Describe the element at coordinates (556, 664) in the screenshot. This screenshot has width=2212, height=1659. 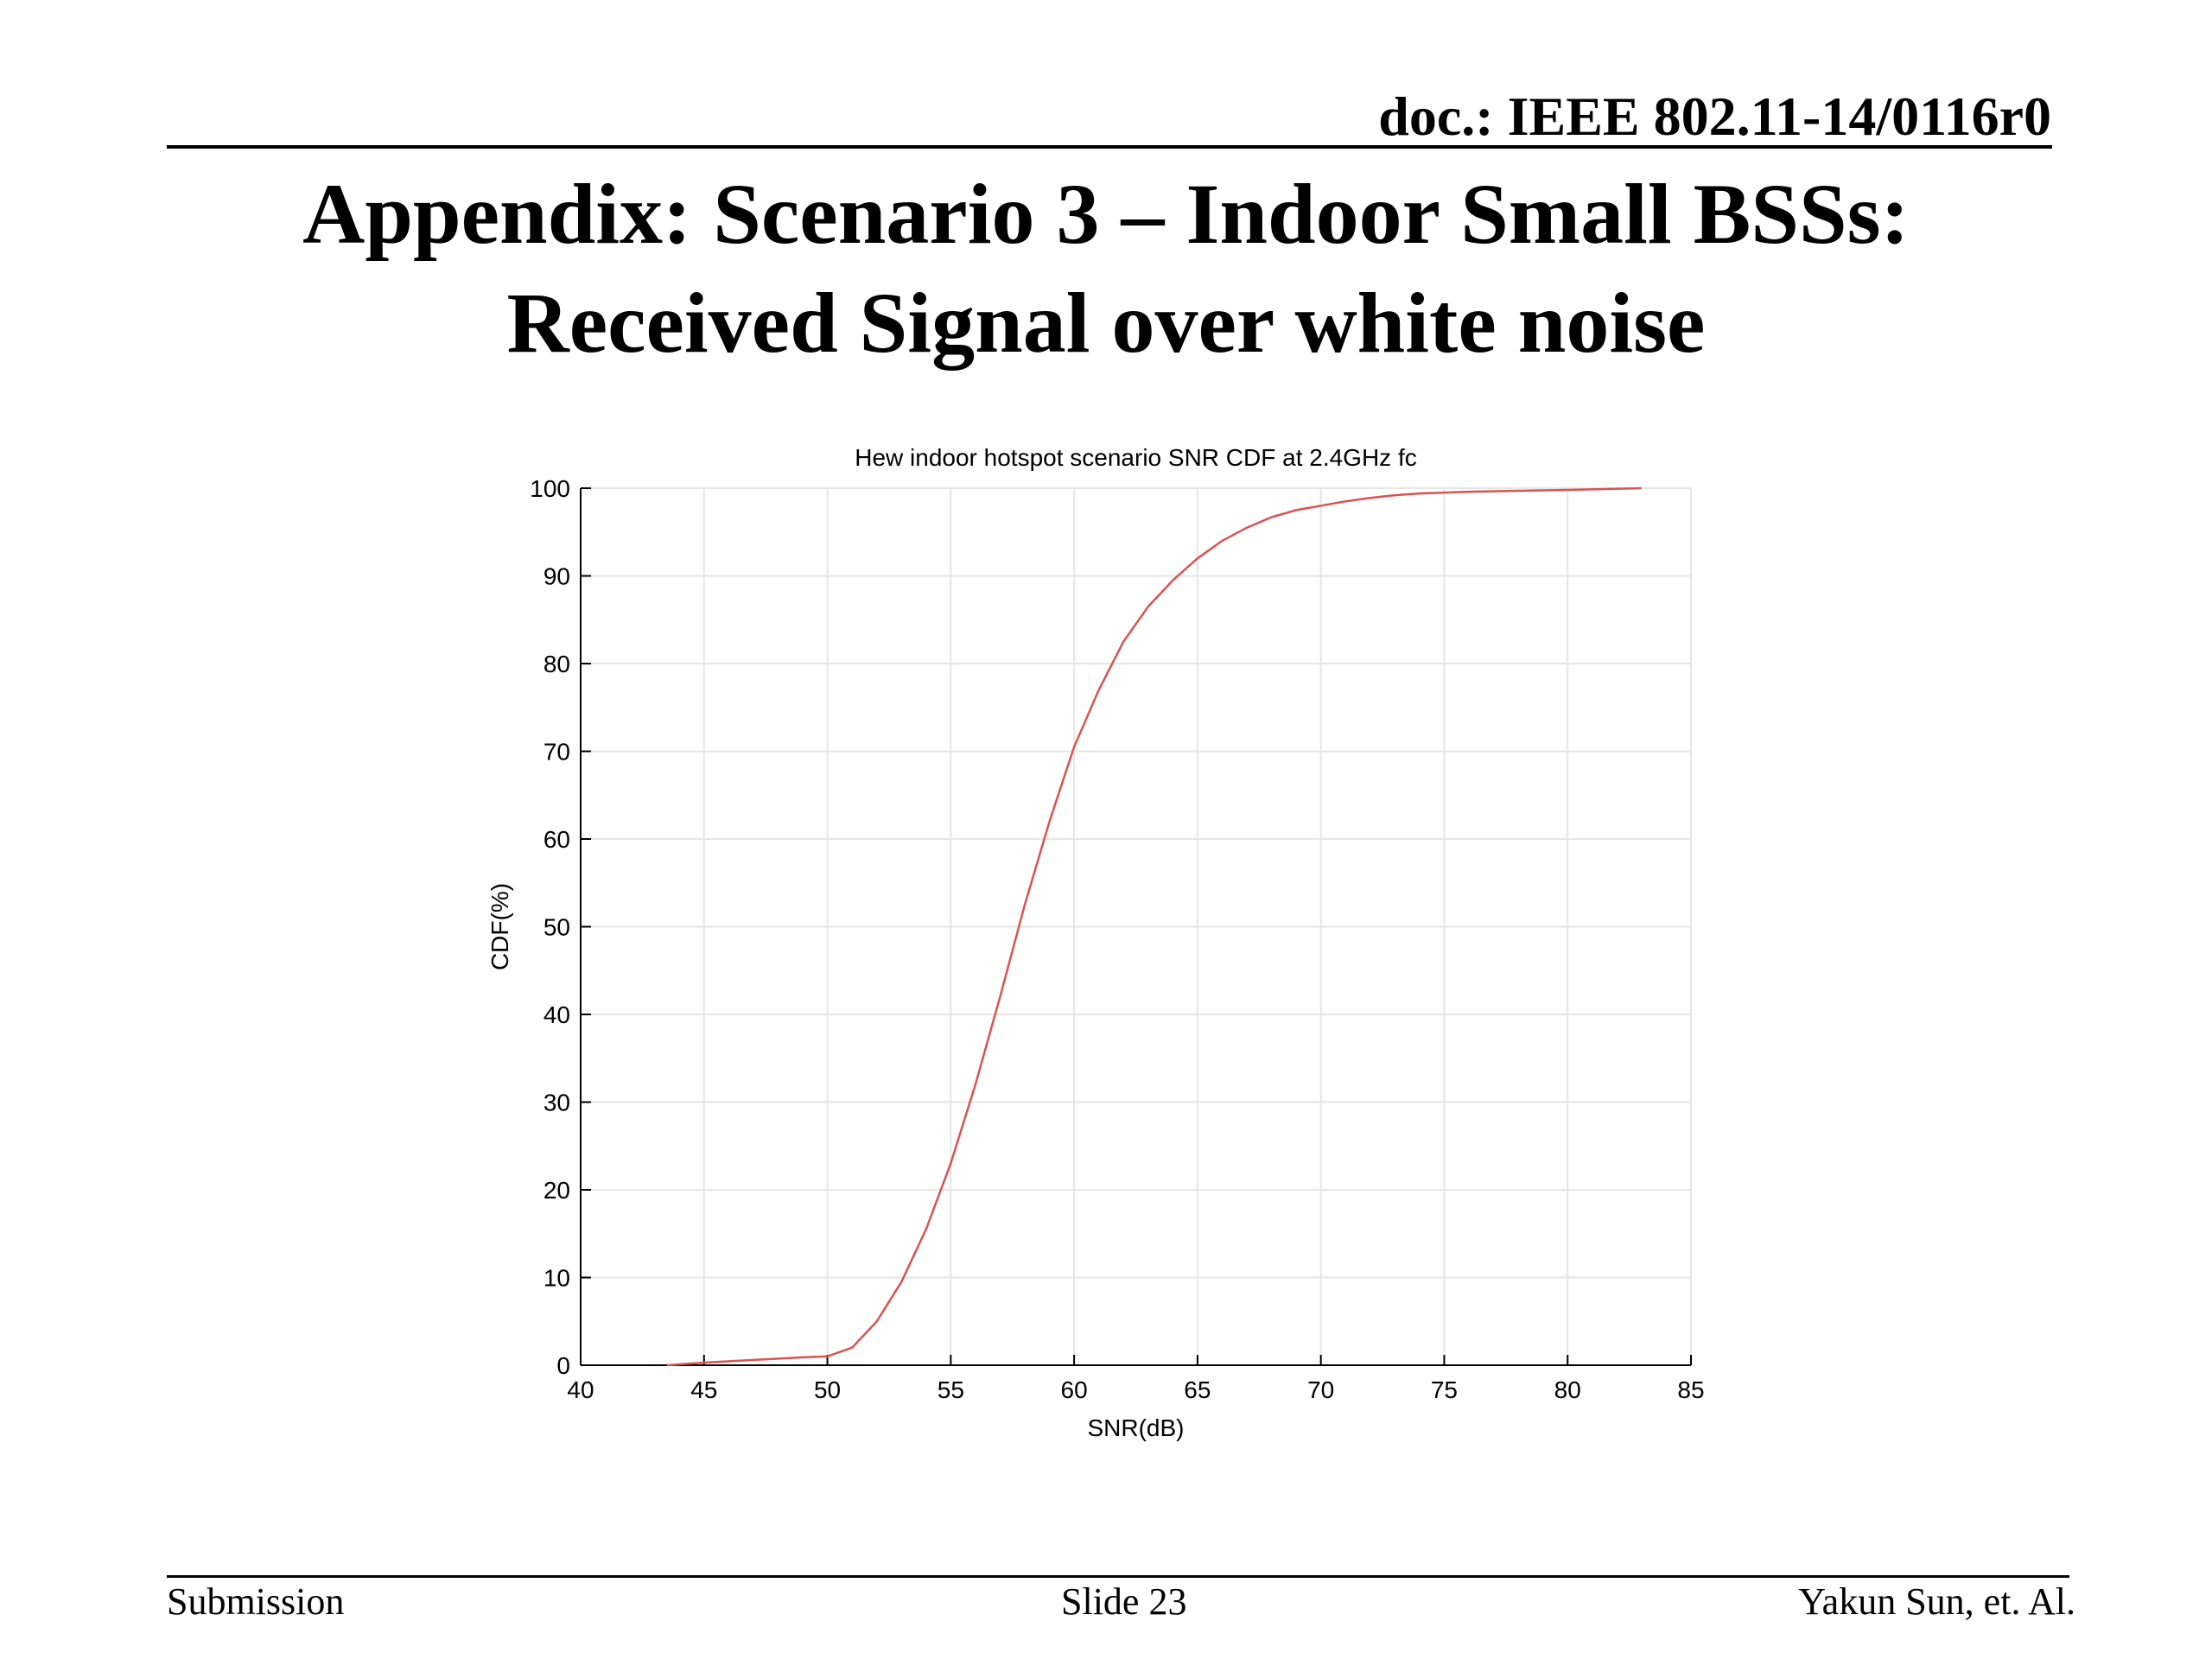
I see `y-tick-label: 80` at that location.